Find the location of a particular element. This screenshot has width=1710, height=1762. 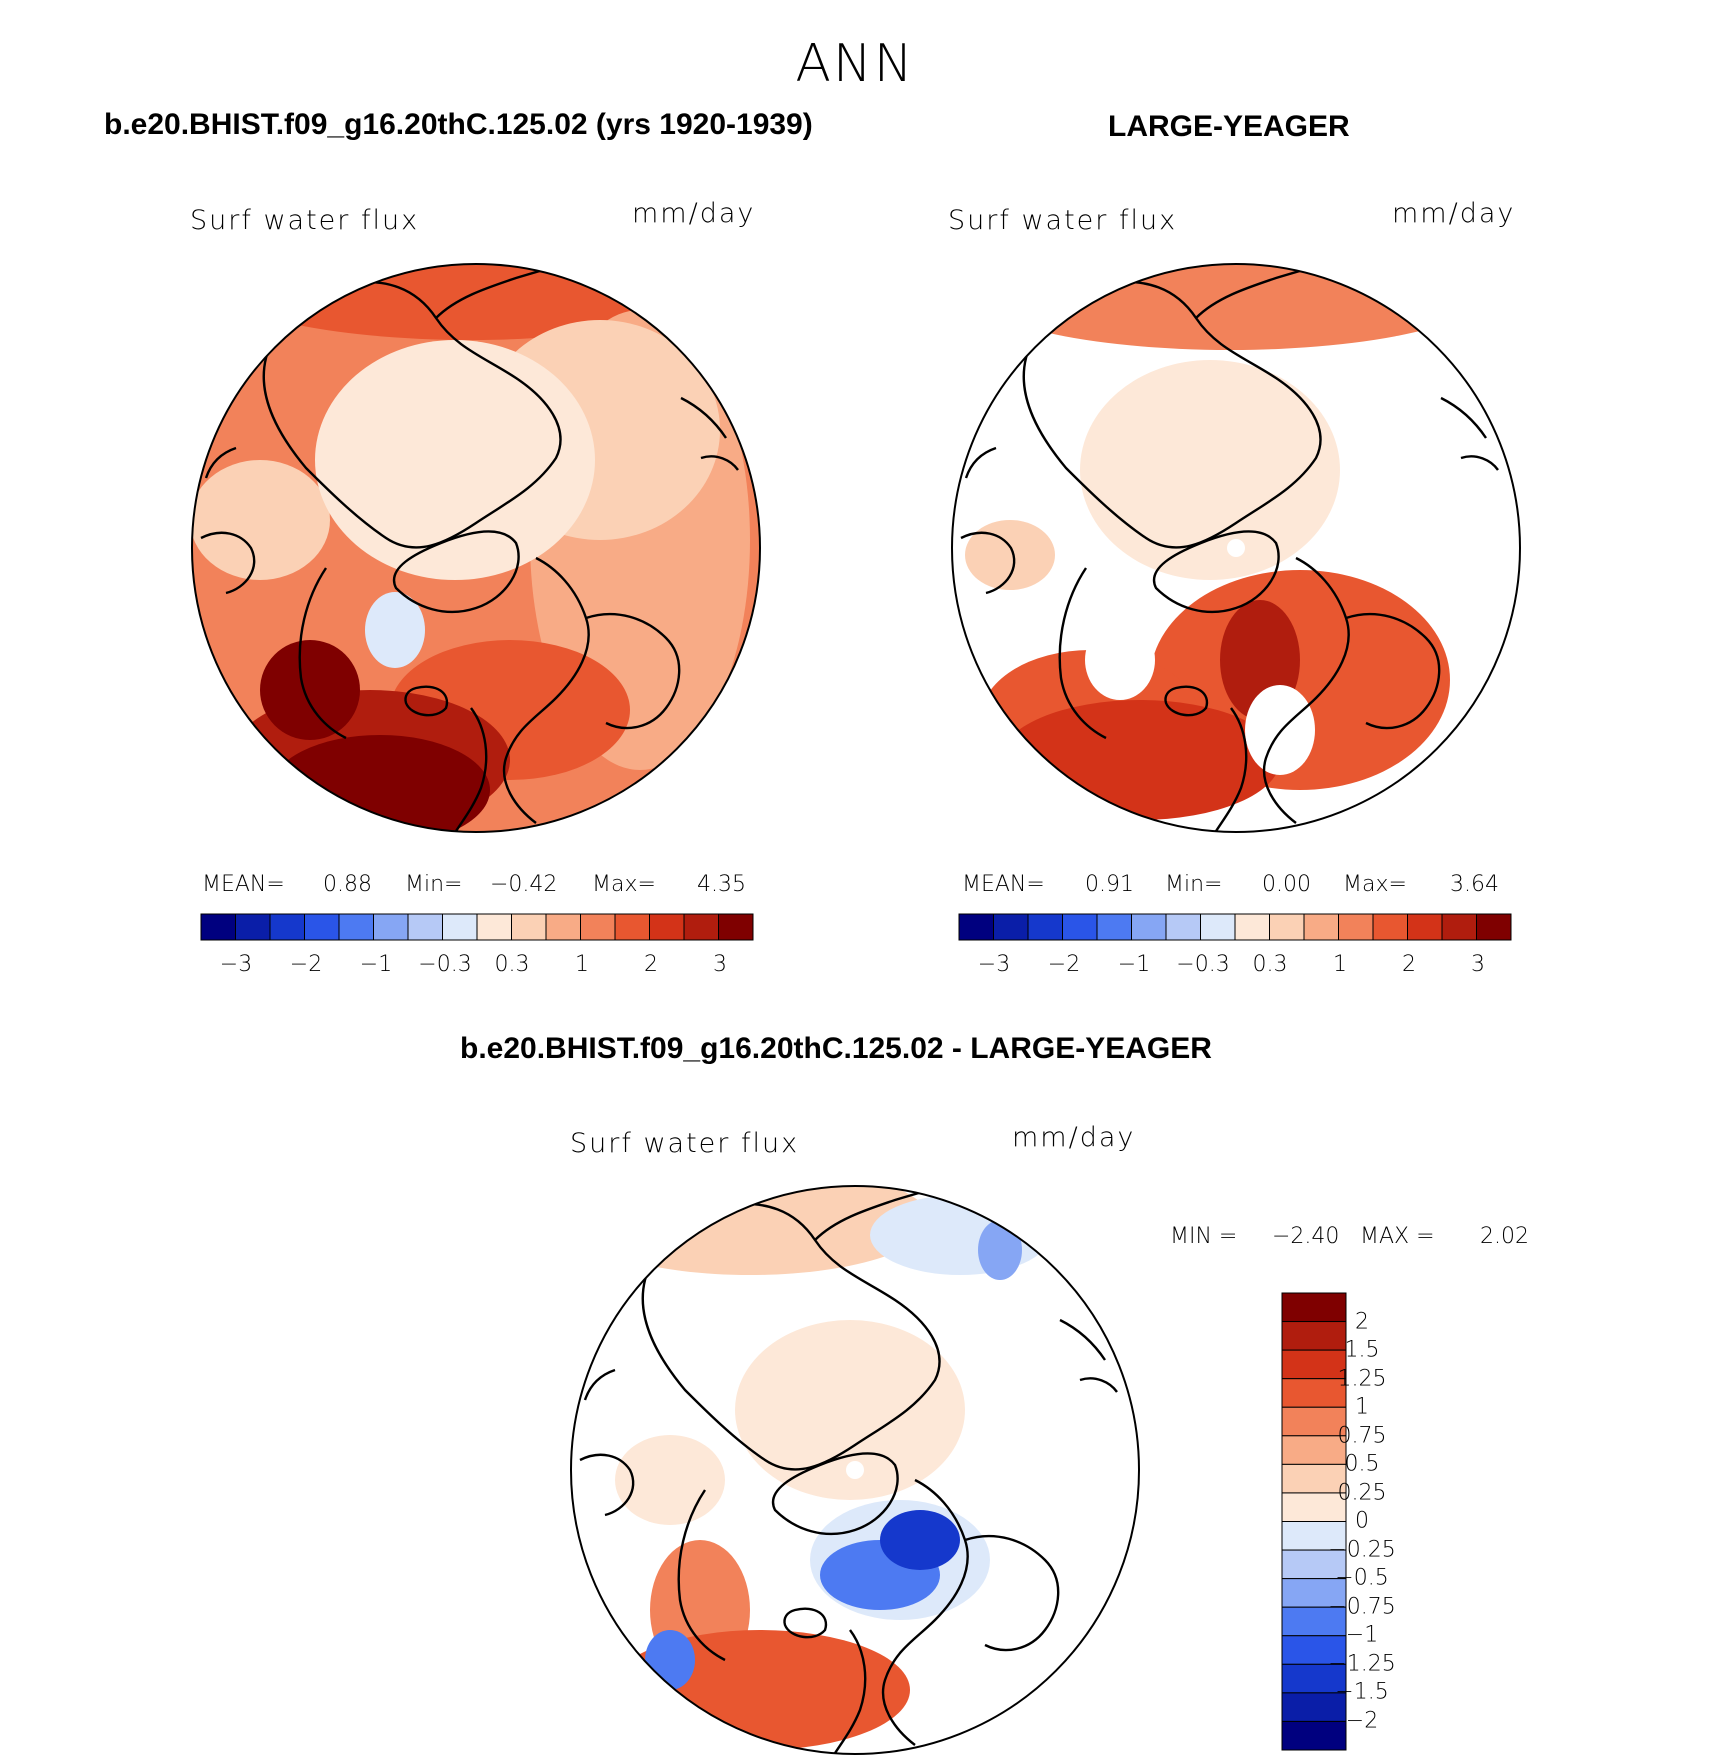

panel1-min-value: −0.42 is located at coordinates (524, 884).